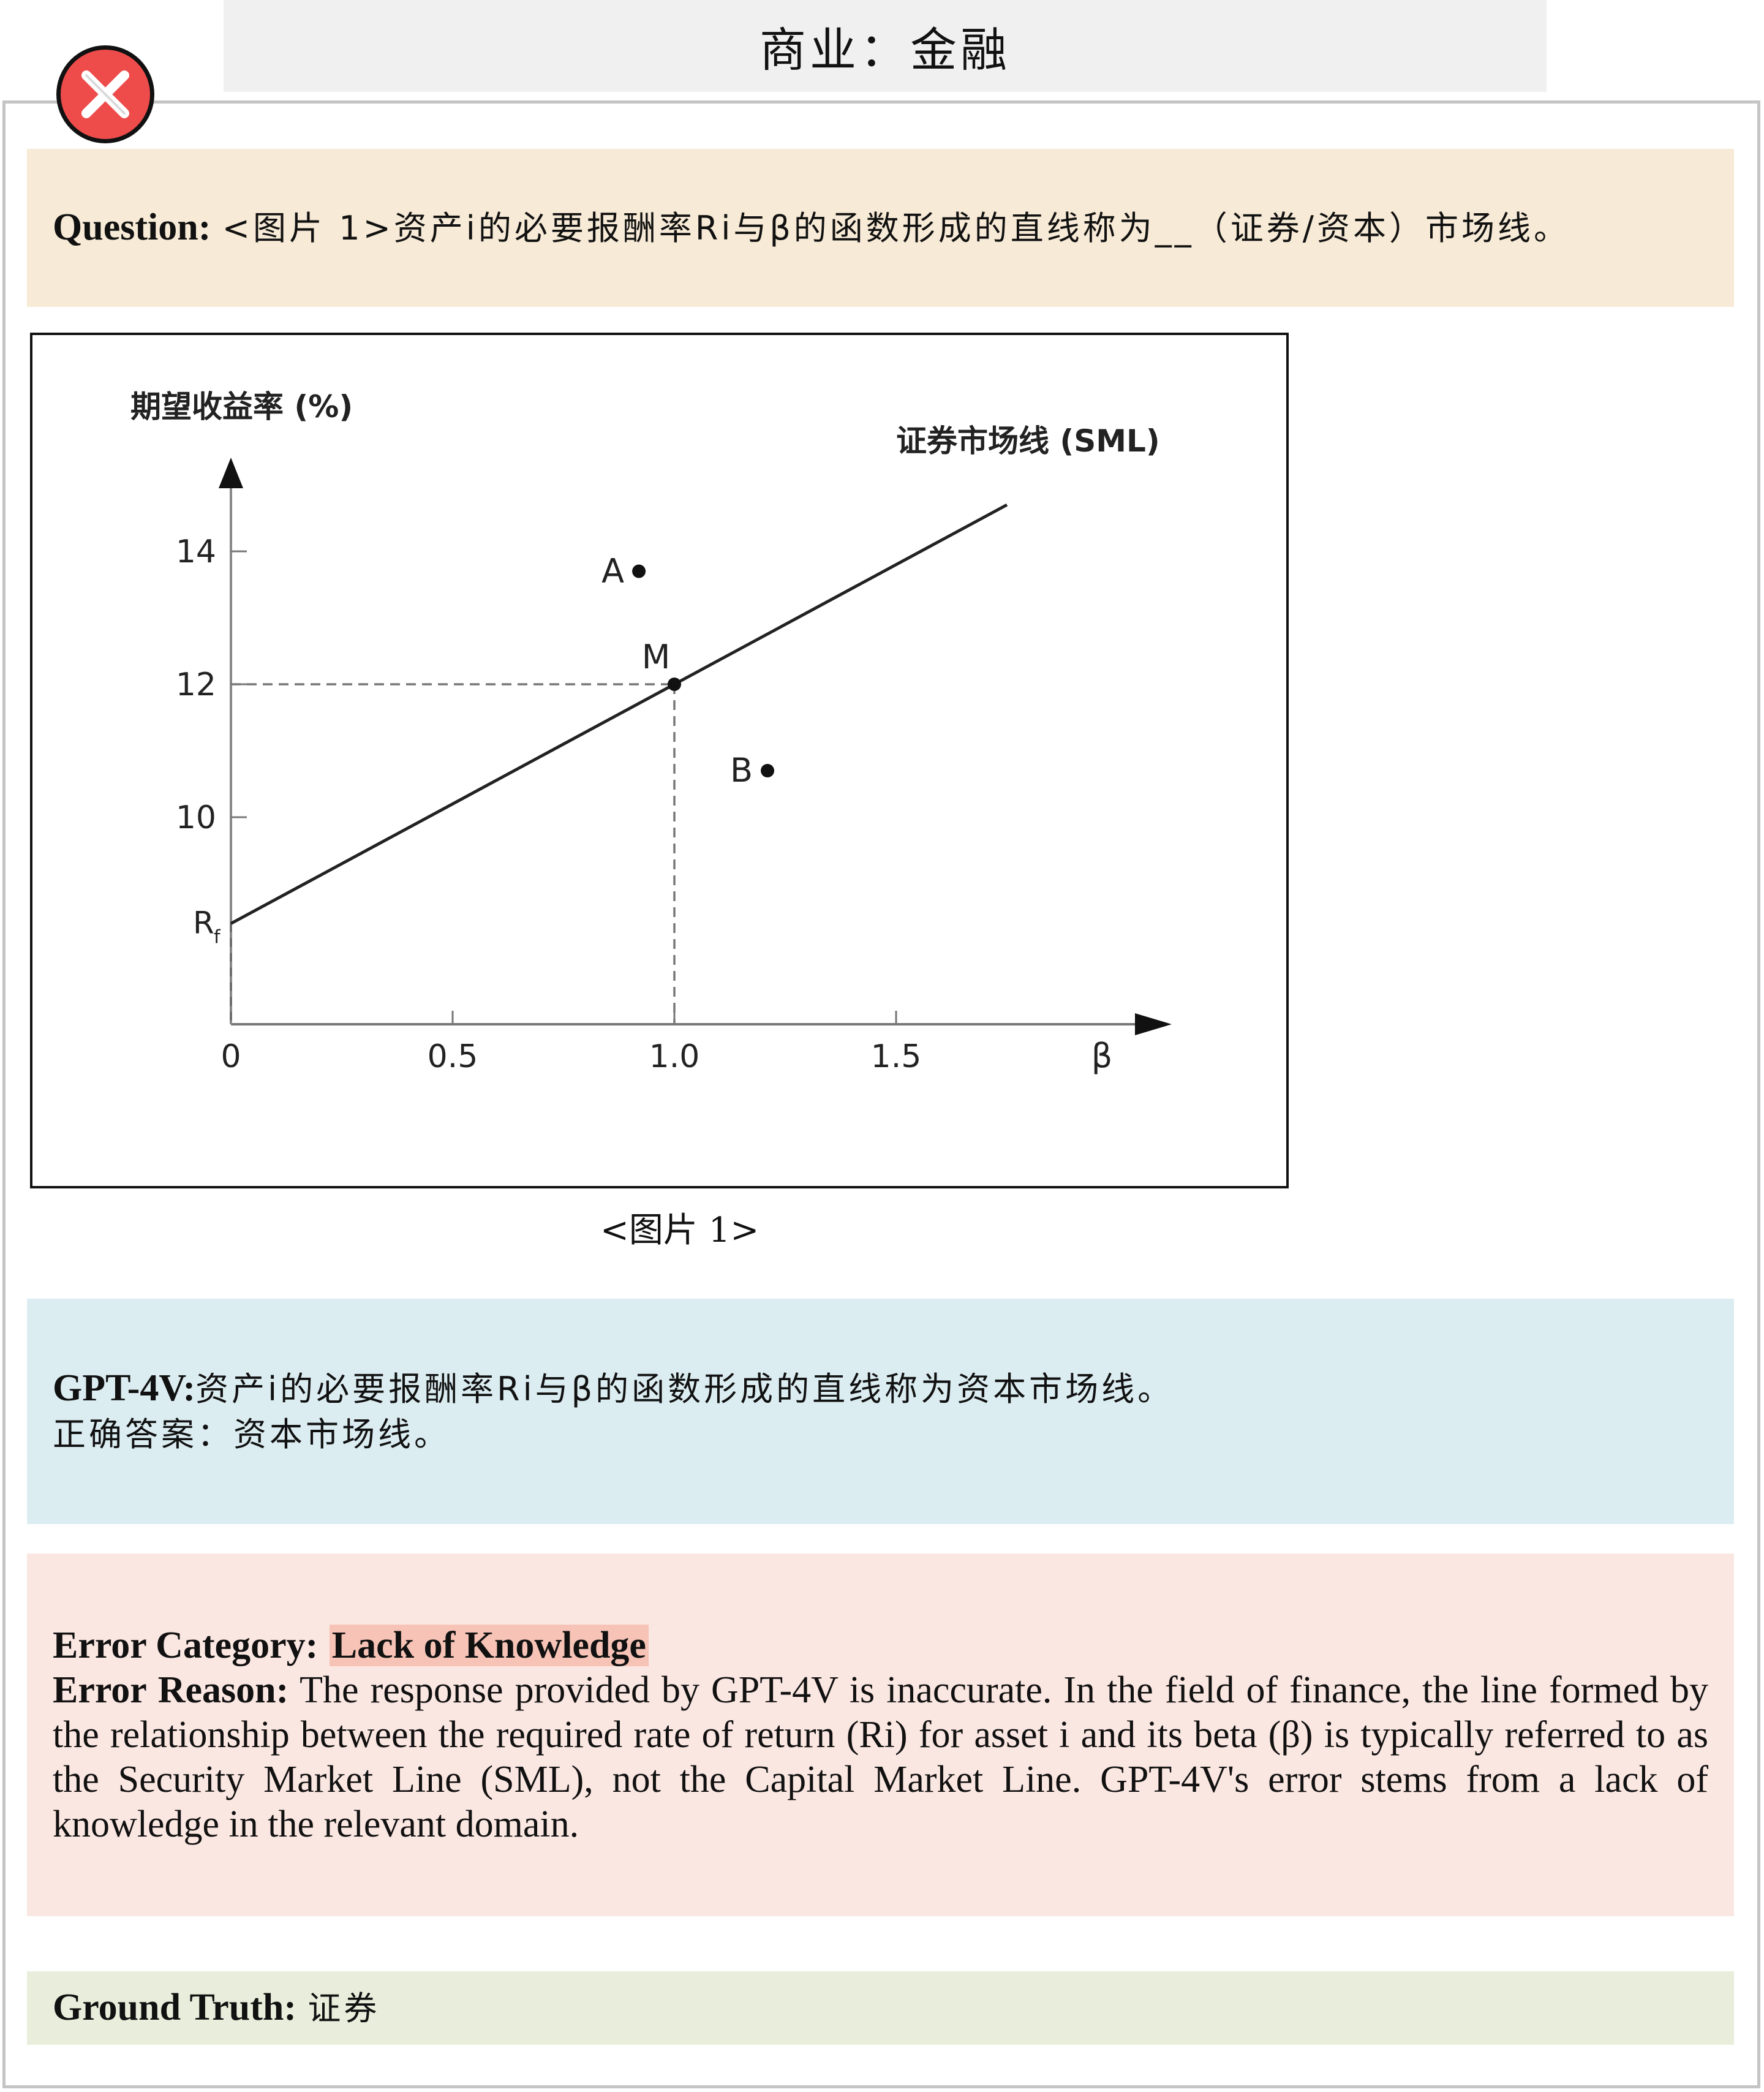  Describe the element at coordinates (742, 771) in the screenshot. I see `point-label-b: B` at that location.